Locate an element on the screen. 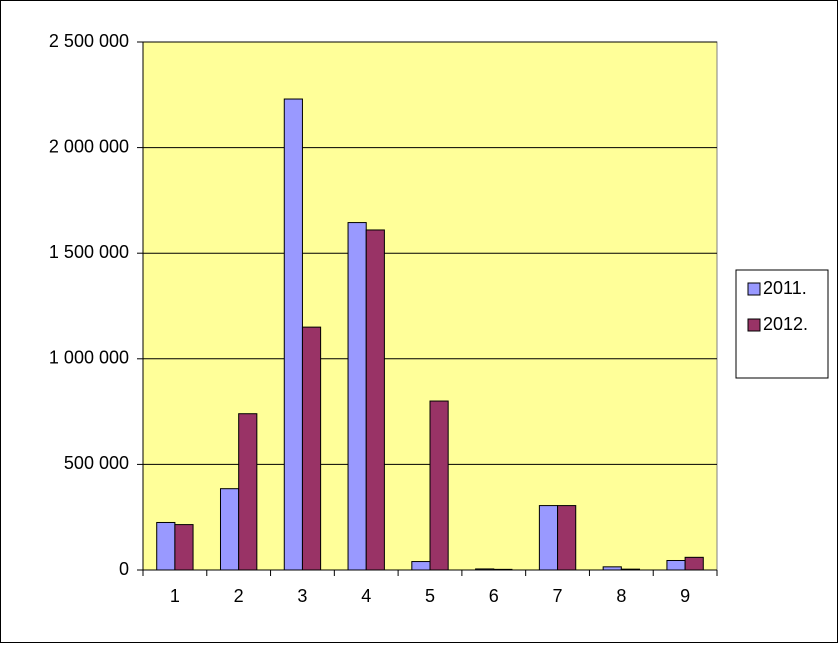  x-tick-label: 9 is located at coordinates (685, 596).